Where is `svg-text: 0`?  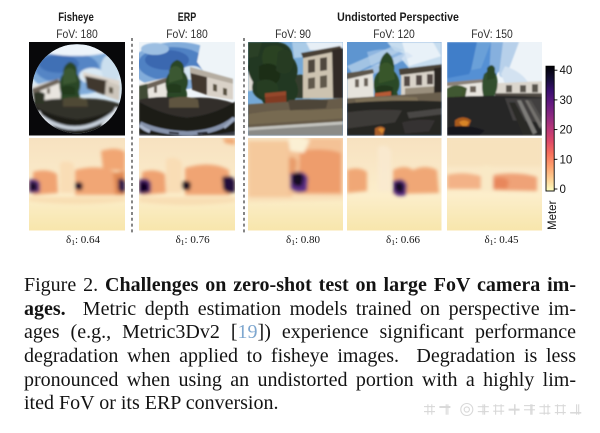
svg-text: 0 is located at coordinates (563, 190).